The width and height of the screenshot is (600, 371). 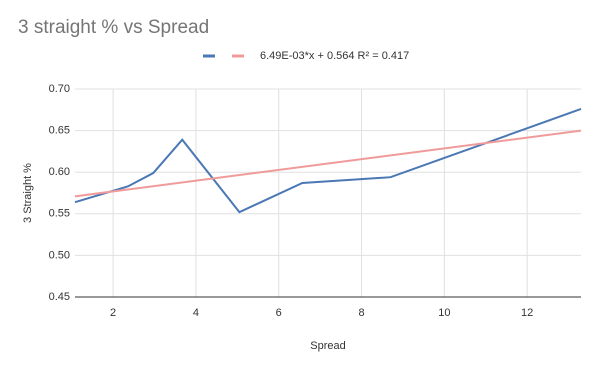 I want to click on y-tick-label: 0.65, so click(x=59, y=131).